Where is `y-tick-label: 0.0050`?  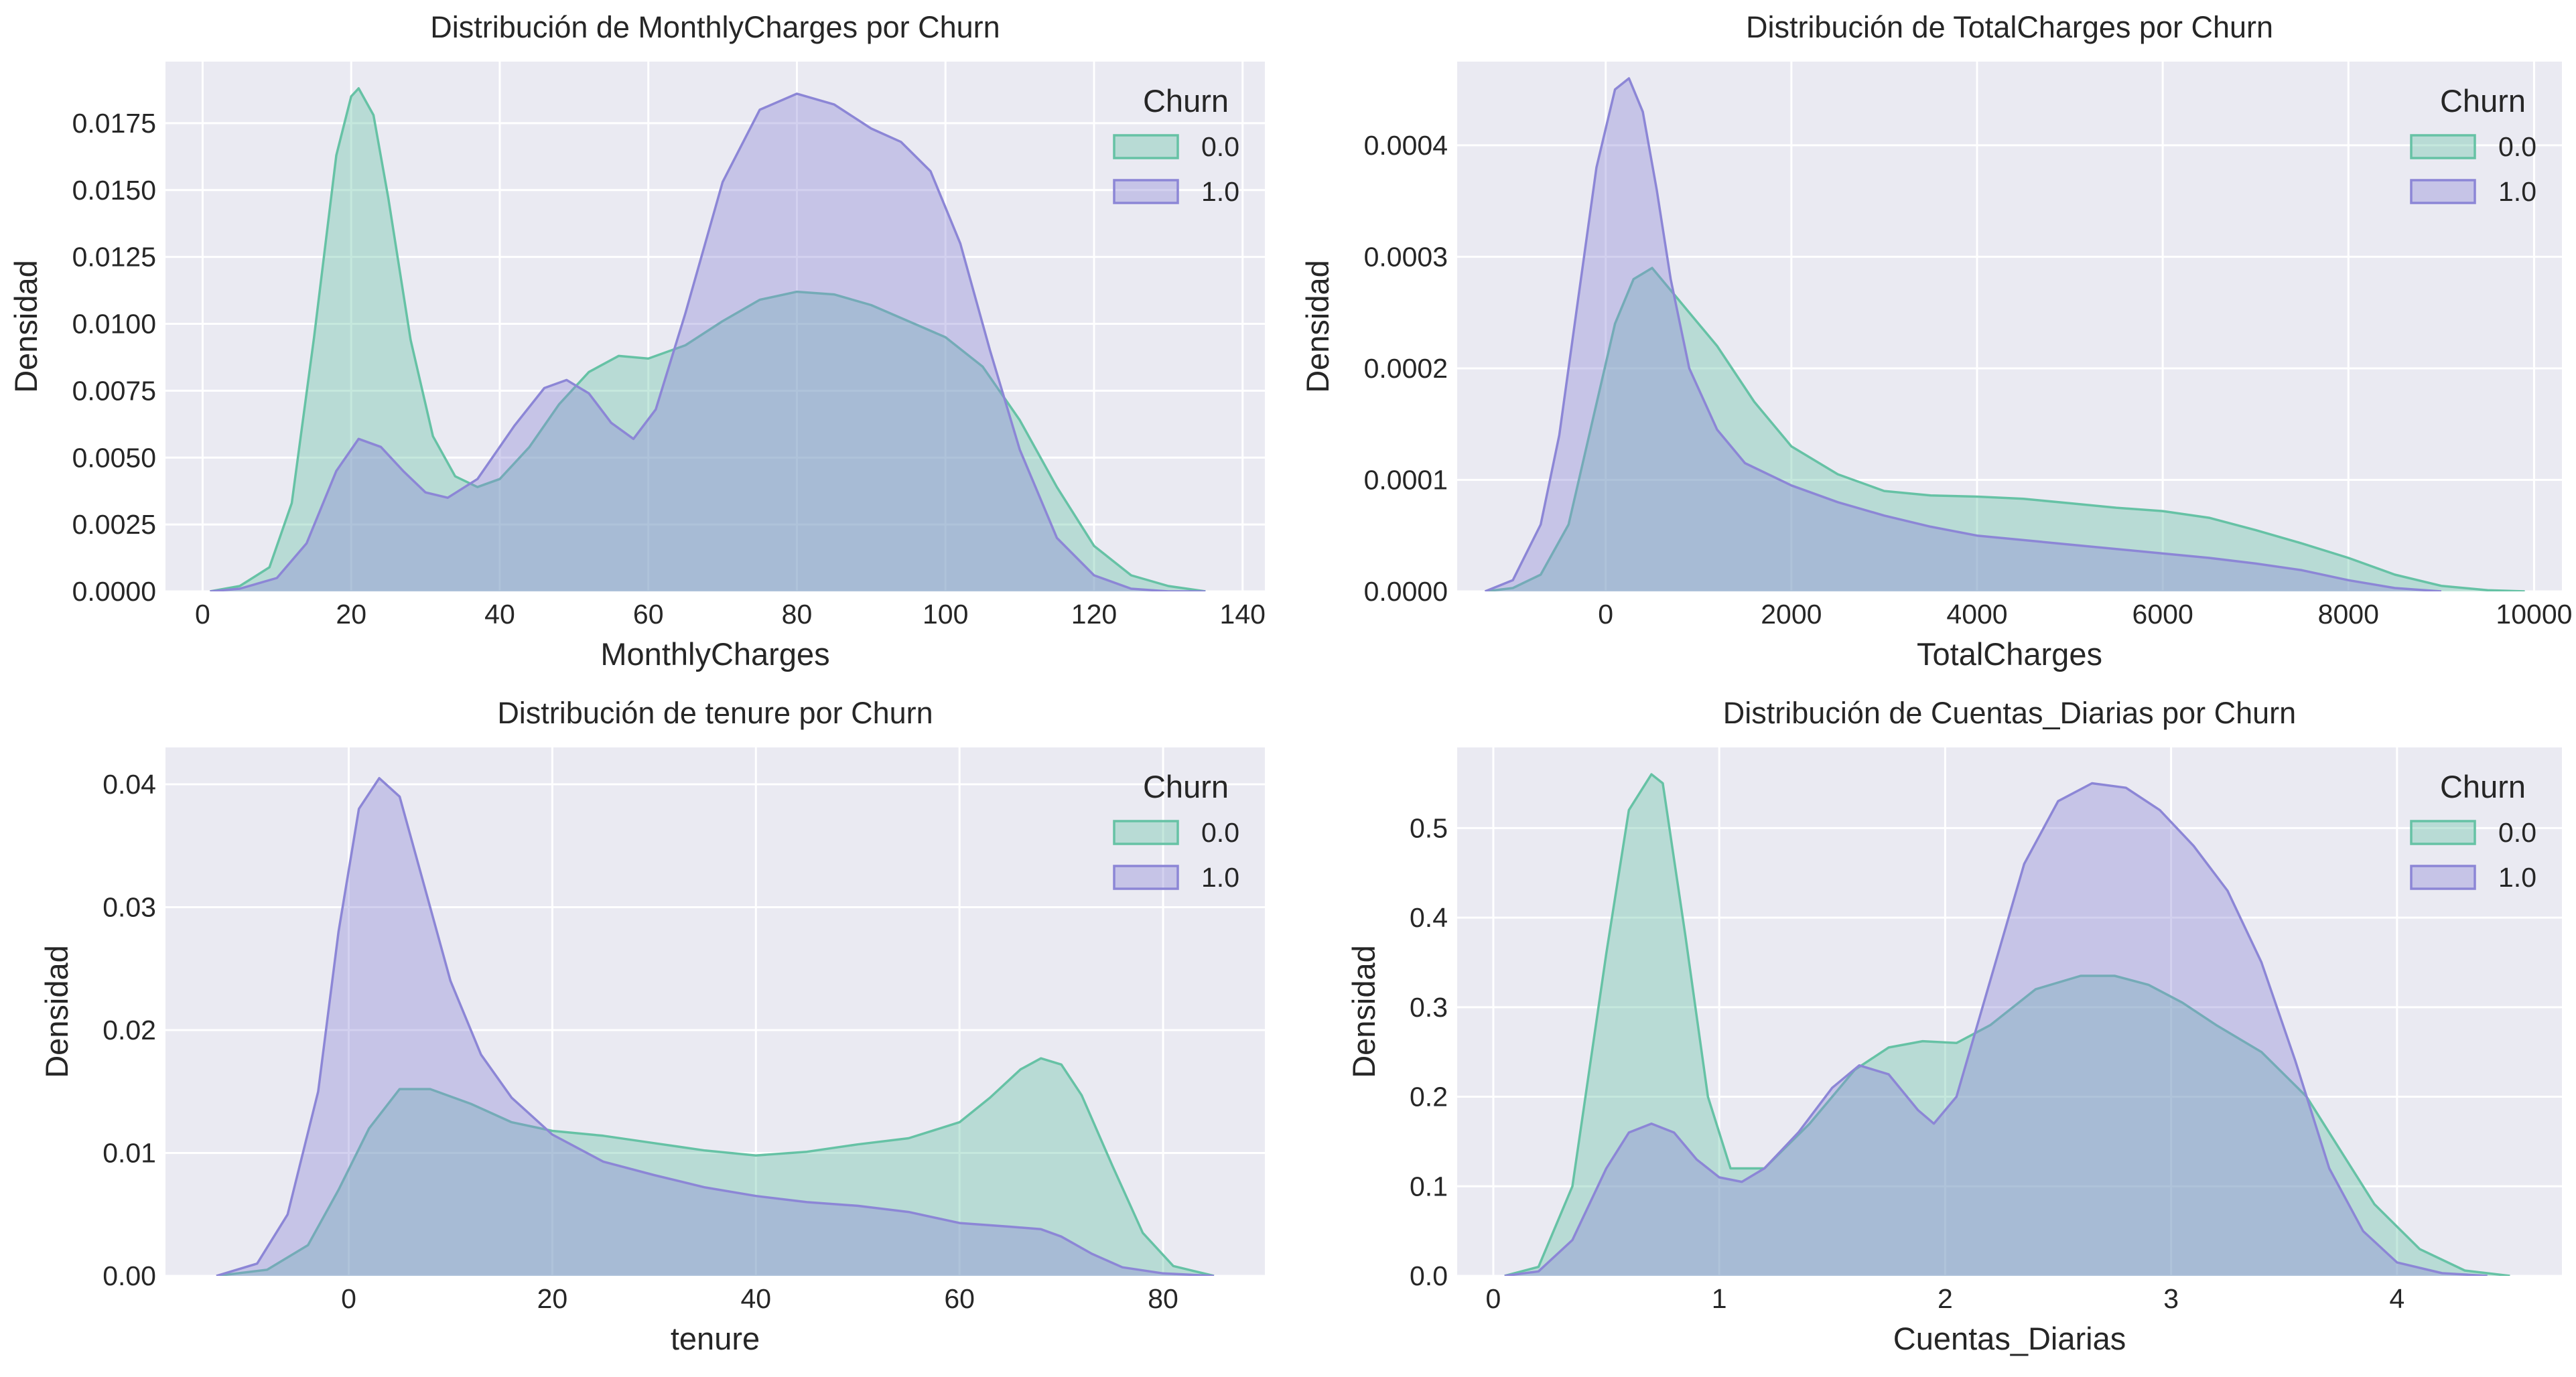 y-tick-label: 0.0050 is located at coordinates (114, 457).